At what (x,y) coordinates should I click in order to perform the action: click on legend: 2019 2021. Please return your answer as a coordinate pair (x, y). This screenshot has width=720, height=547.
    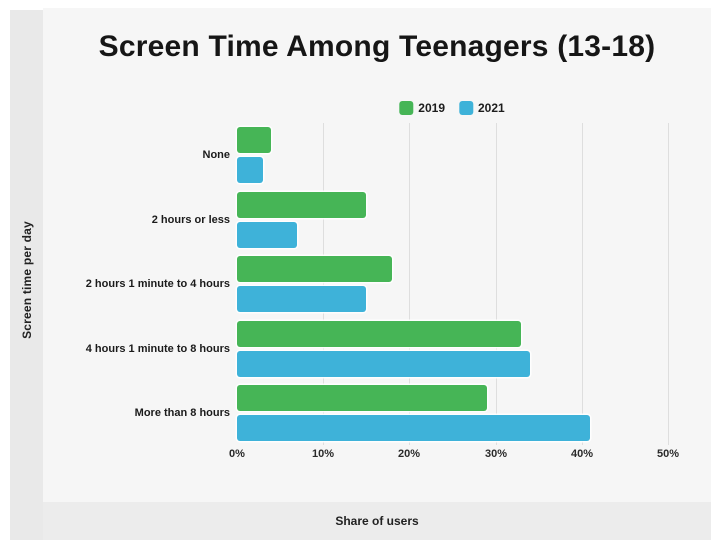
    Looking at the image, I should click on (452, 108).